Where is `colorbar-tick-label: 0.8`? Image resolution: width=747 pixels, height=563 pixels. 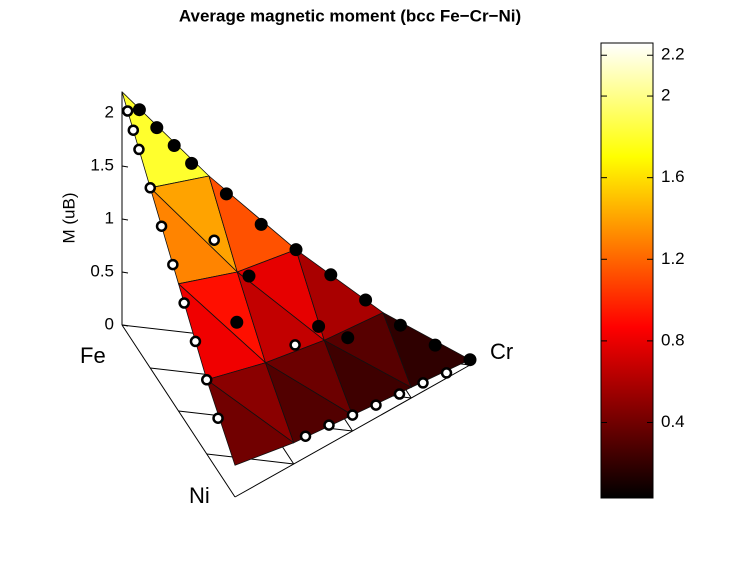
colorbar-tick-label: 0.8 is located at coordinates (673, 339).